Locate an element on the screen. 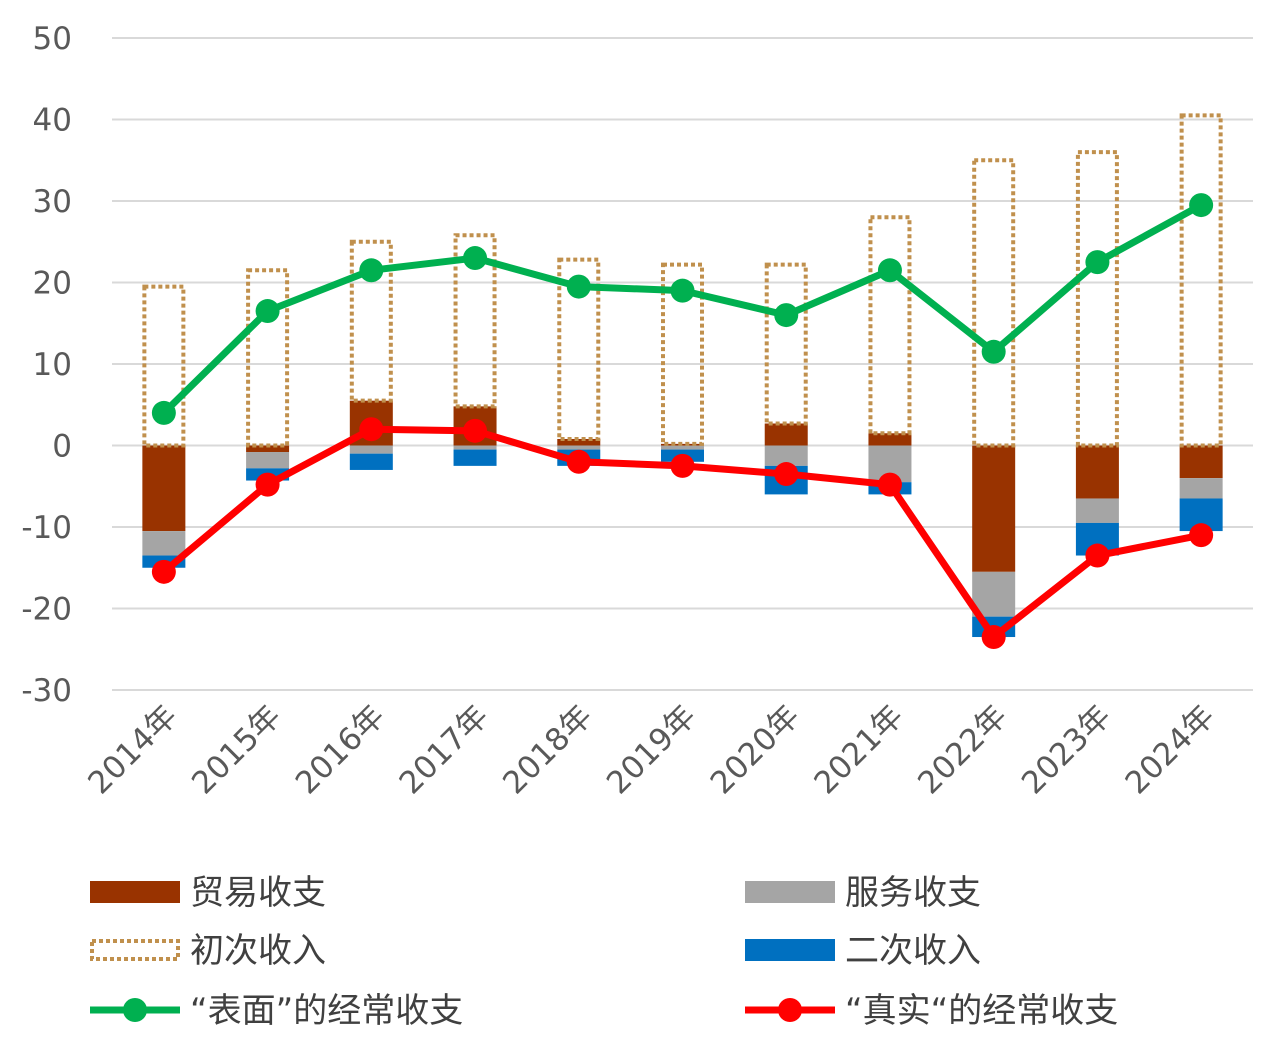 Image resolution: width=1263 pixels, height=1041 pixels. x-tick-label: 2021年 is located at coordinates (858, 749).